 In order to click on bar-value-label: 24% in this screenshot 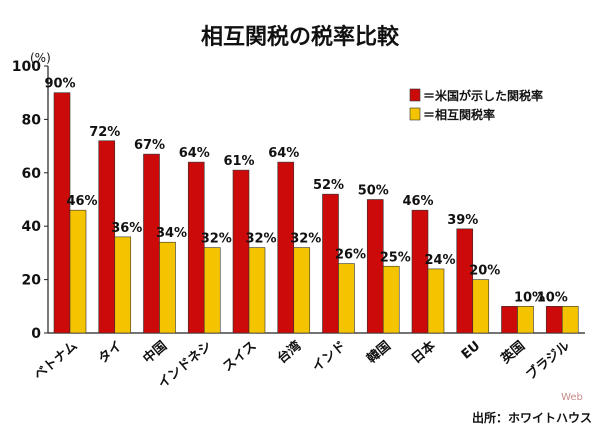, I will do `click(439, 260)`.